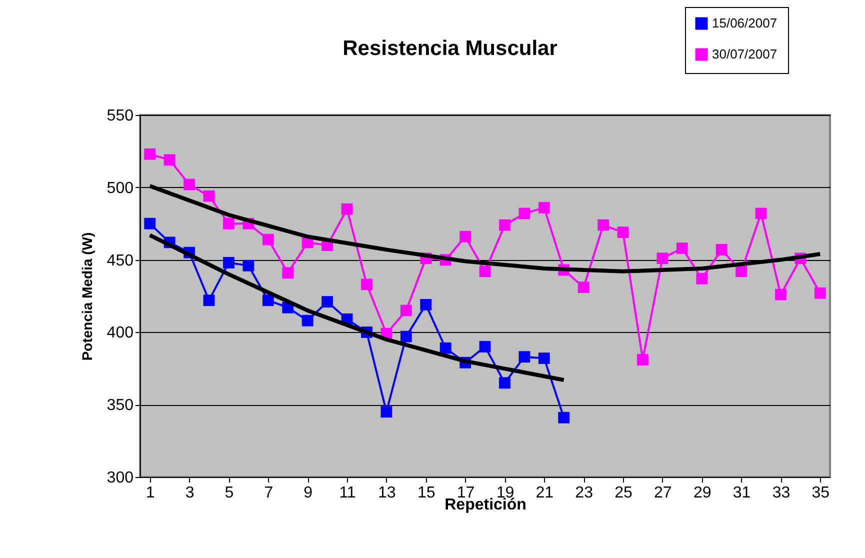 Image resolution: width=865 pixels, height=558 pixels. Describe the element at coordinates (745, 23) in the screenshot. I see `legend-label: 15/06/2007` at that location.